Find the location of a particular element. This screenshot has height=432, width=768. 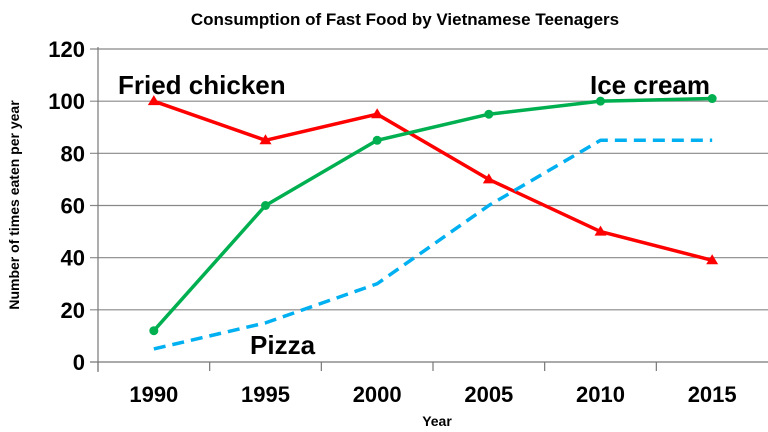

y-tick-label: 100 is located at coordinates (66, 101).